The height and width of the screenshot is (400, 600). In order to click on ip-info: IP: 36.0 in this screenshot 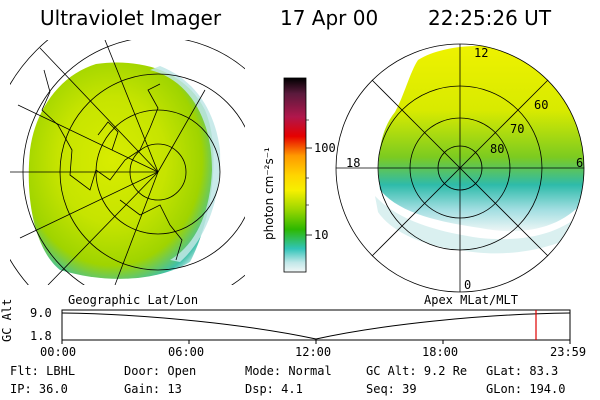, I will do `click(39, 389)`.